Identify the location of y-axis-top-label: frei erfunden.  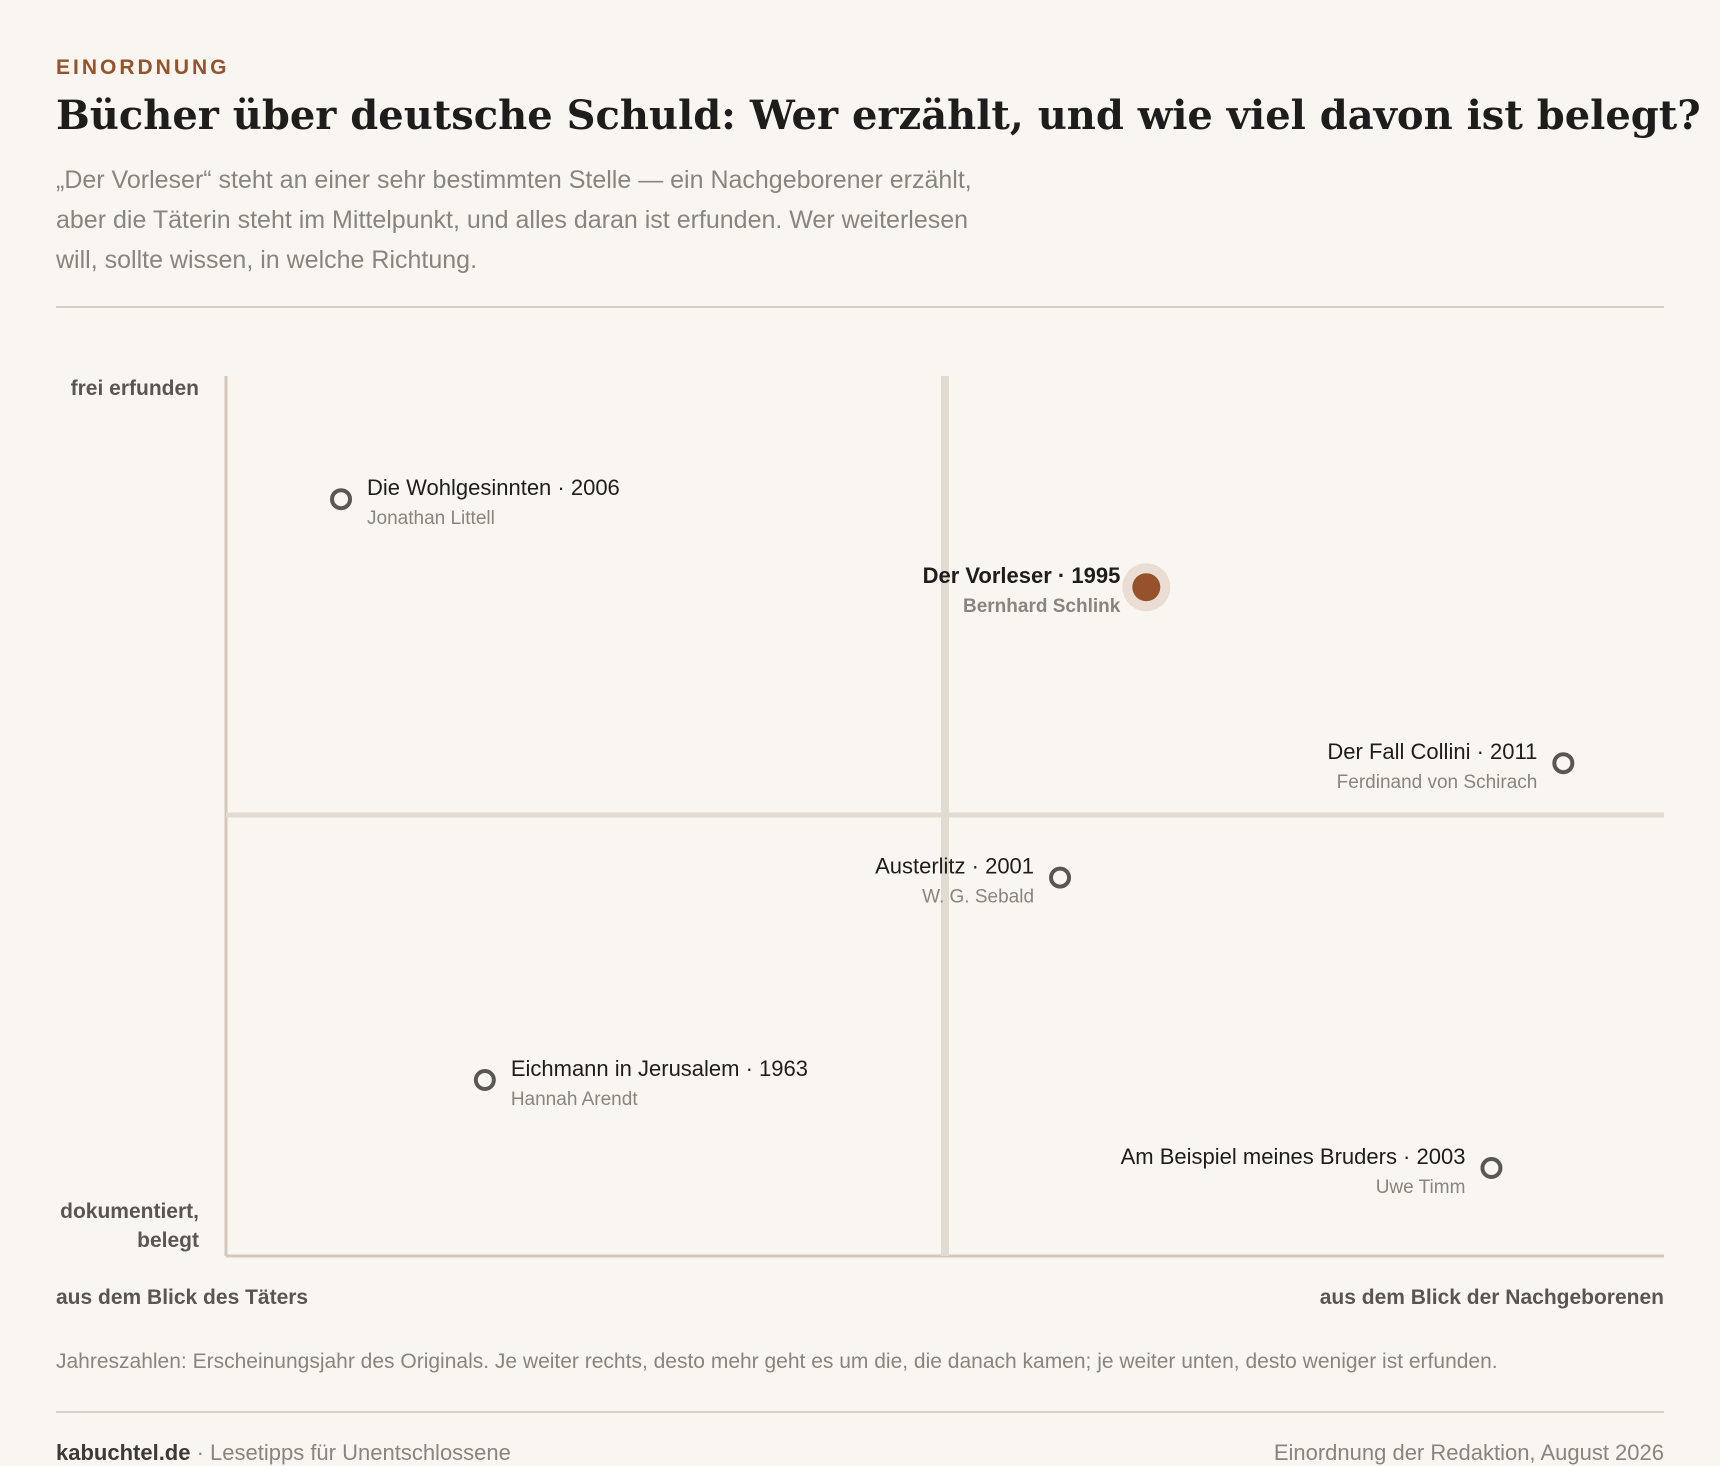
(134, 388).